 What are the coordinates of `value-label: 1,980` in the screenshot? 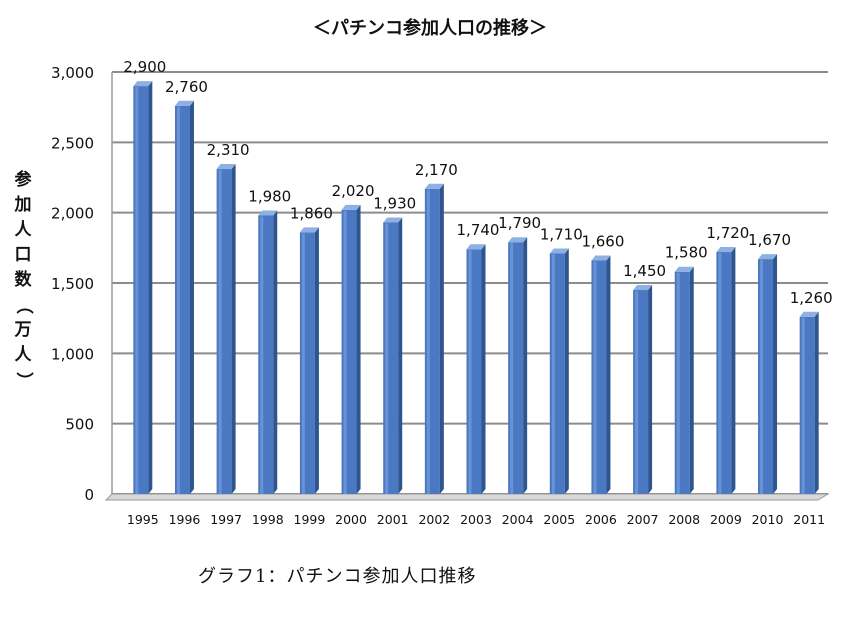 It's located at (269, 196).